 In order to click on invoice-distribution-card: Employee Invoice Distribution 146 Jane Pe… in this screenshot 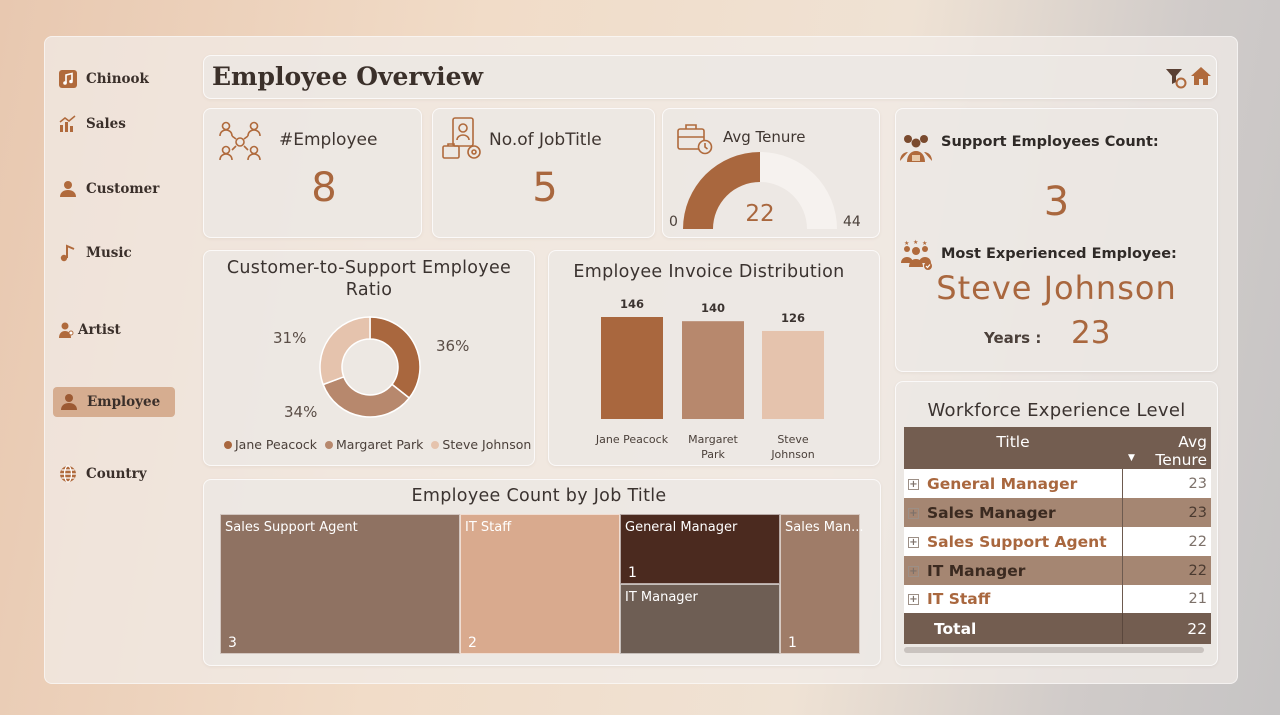, I will do `click(714, 358)`.